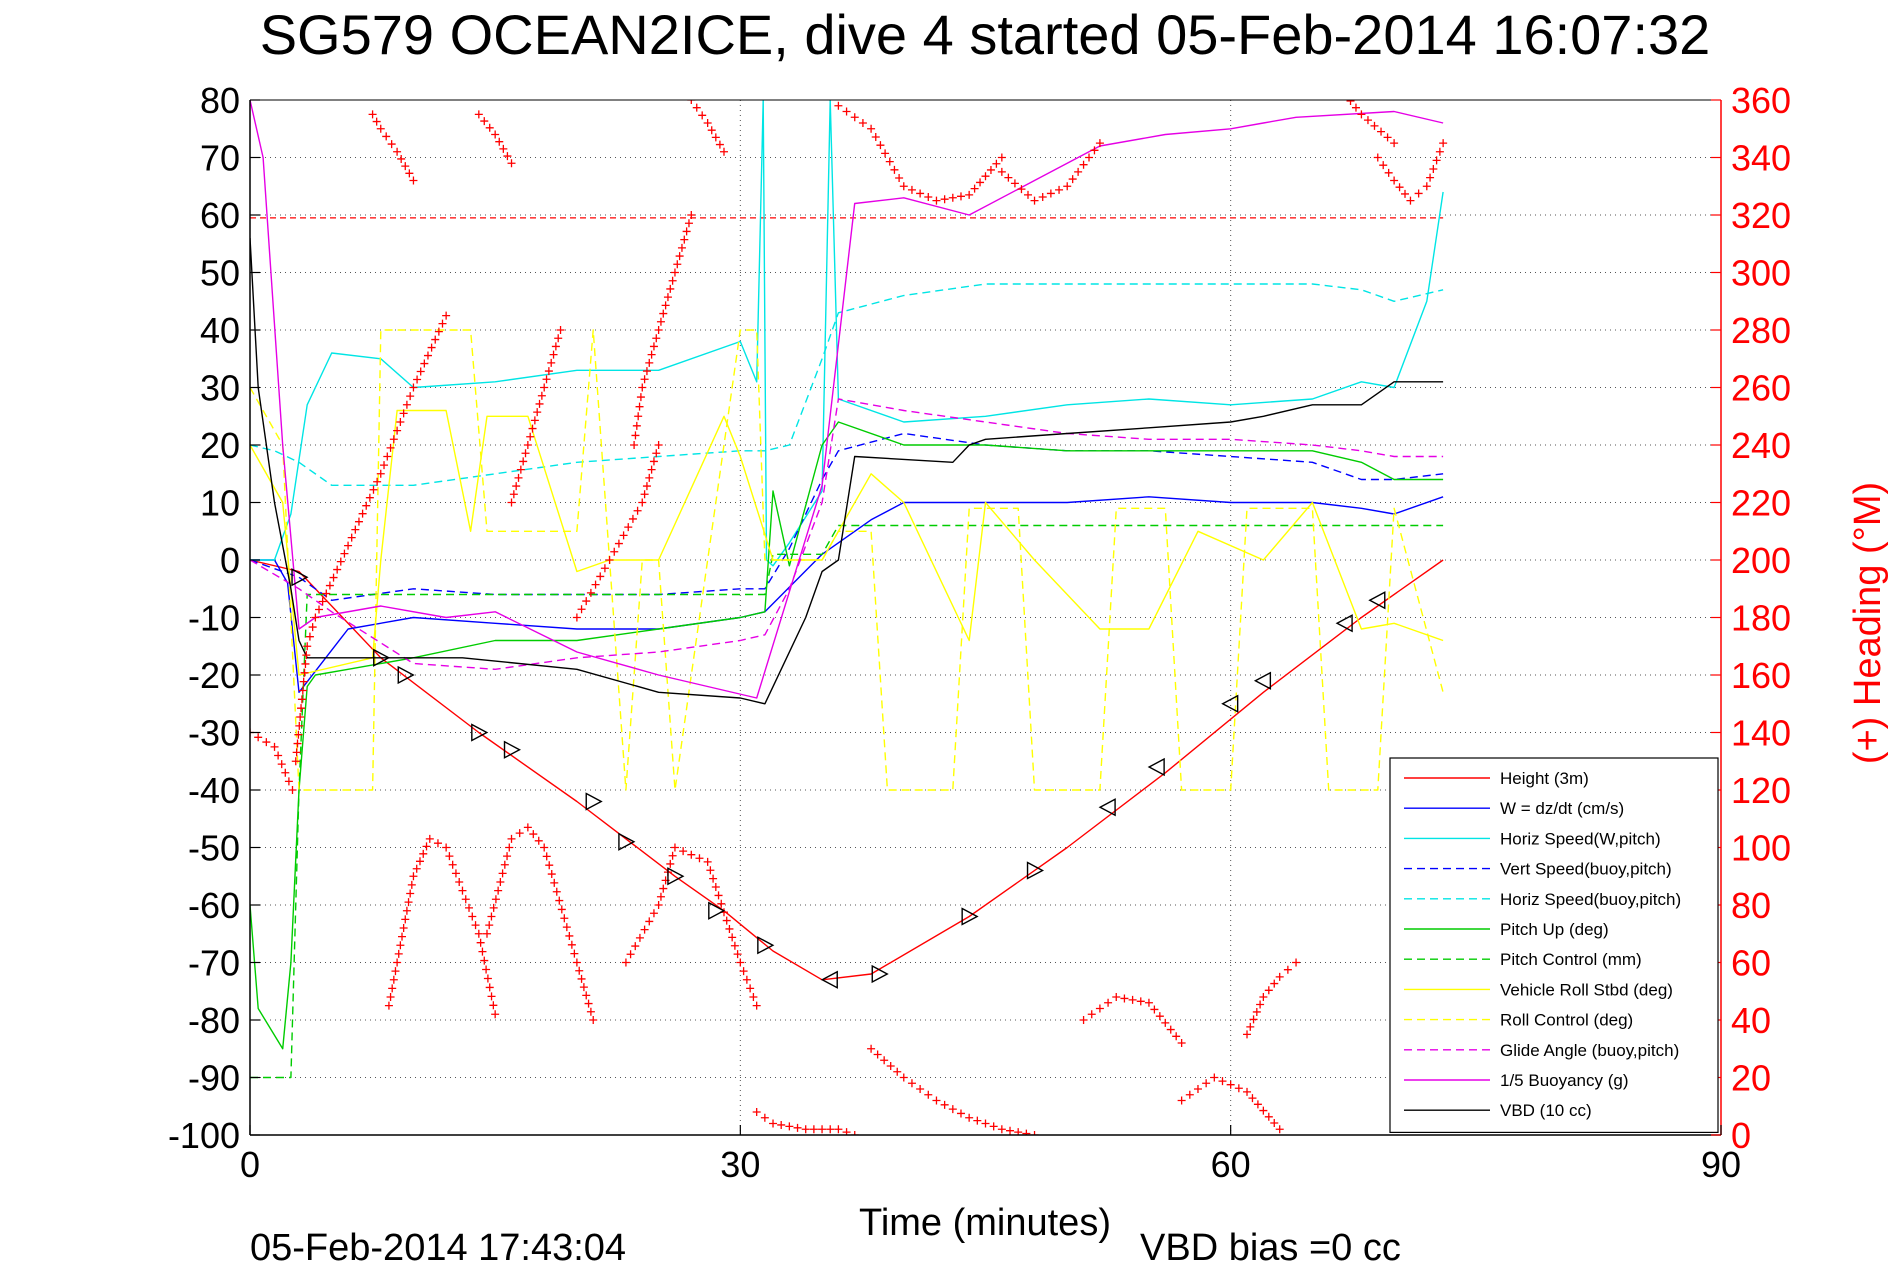  I want to click on y-tick-label: -10, so click(214, 618).